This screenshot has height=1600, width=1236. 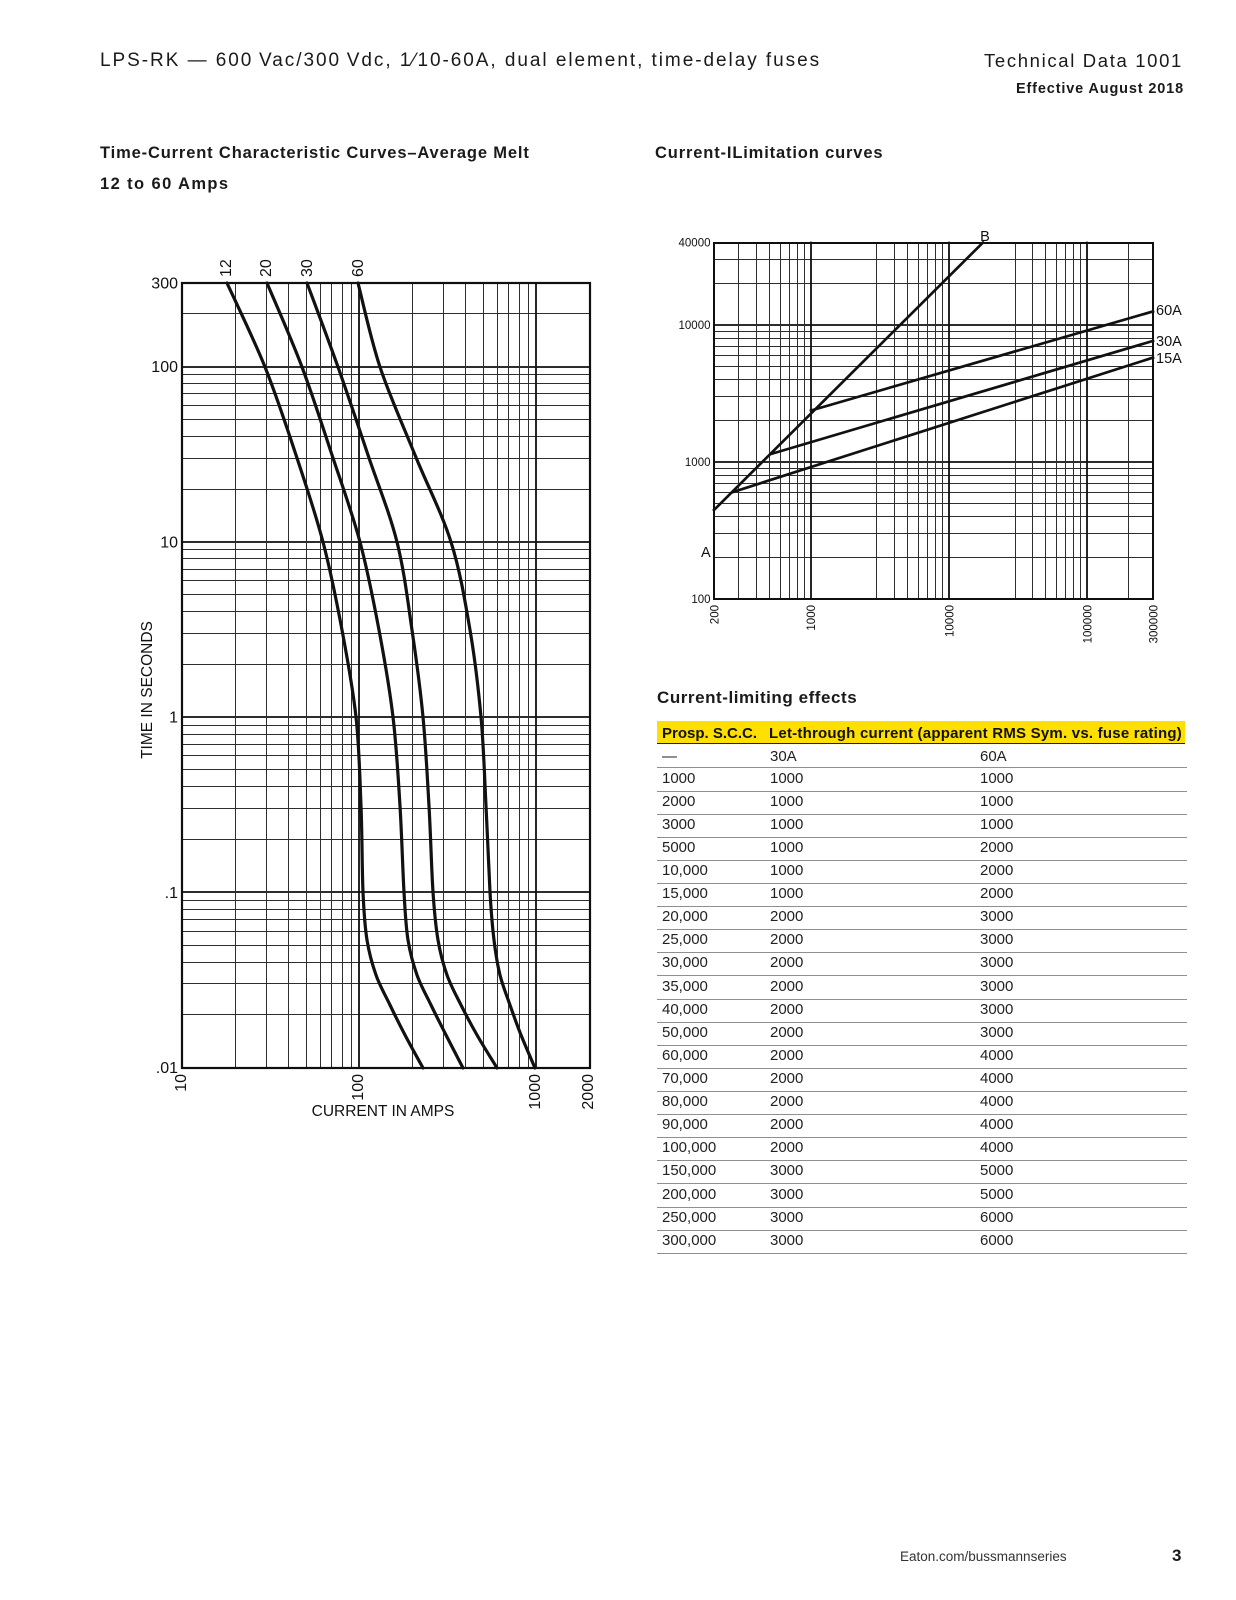 What do you see at coordinates (1169, 311) in the screenshot?
I see `svg-text: 60A` at bounding box center [1169, 311].